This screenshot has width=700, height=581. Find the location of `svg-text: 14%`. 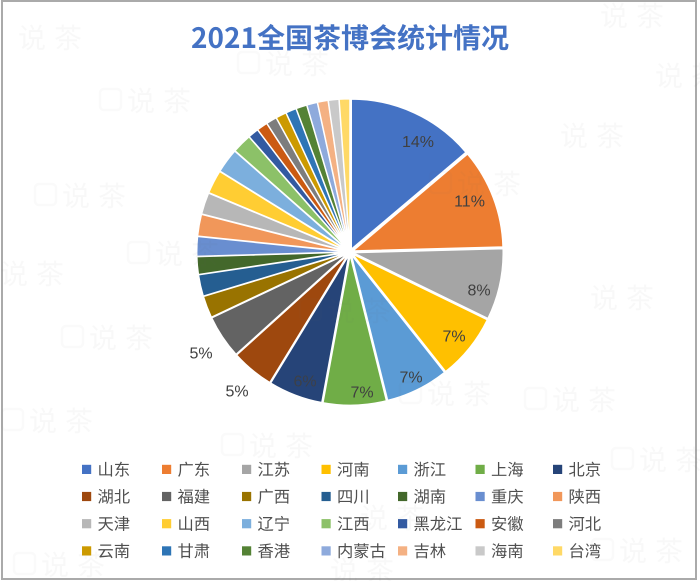

svg-text: 14% is located at coordinates (418, 142).